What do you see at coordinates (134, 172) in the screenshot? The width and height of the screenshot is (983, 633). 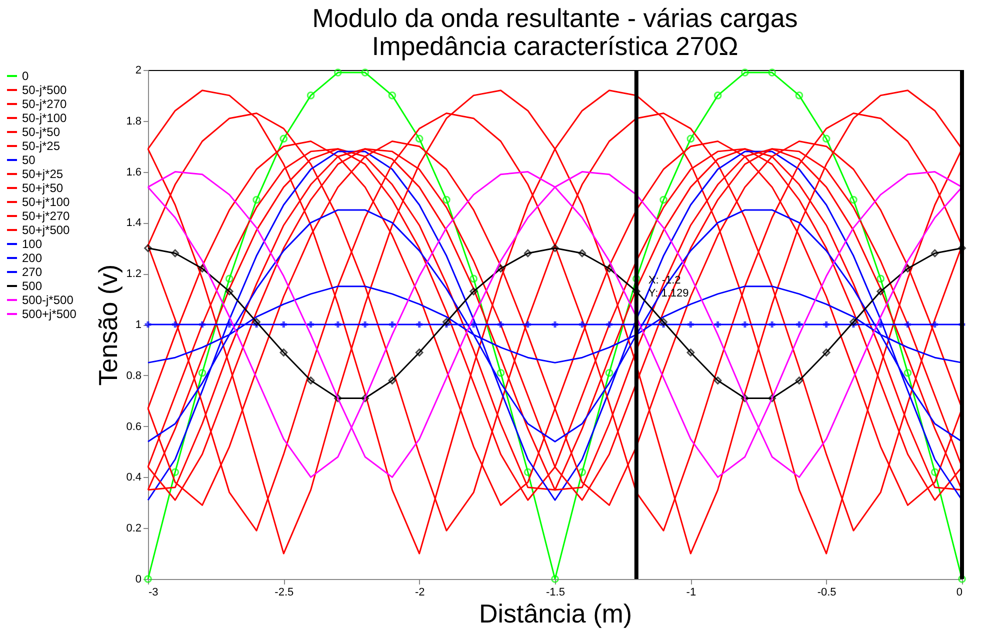 I see `y-tick-label: 1.6` at bounding box center [134, 172].